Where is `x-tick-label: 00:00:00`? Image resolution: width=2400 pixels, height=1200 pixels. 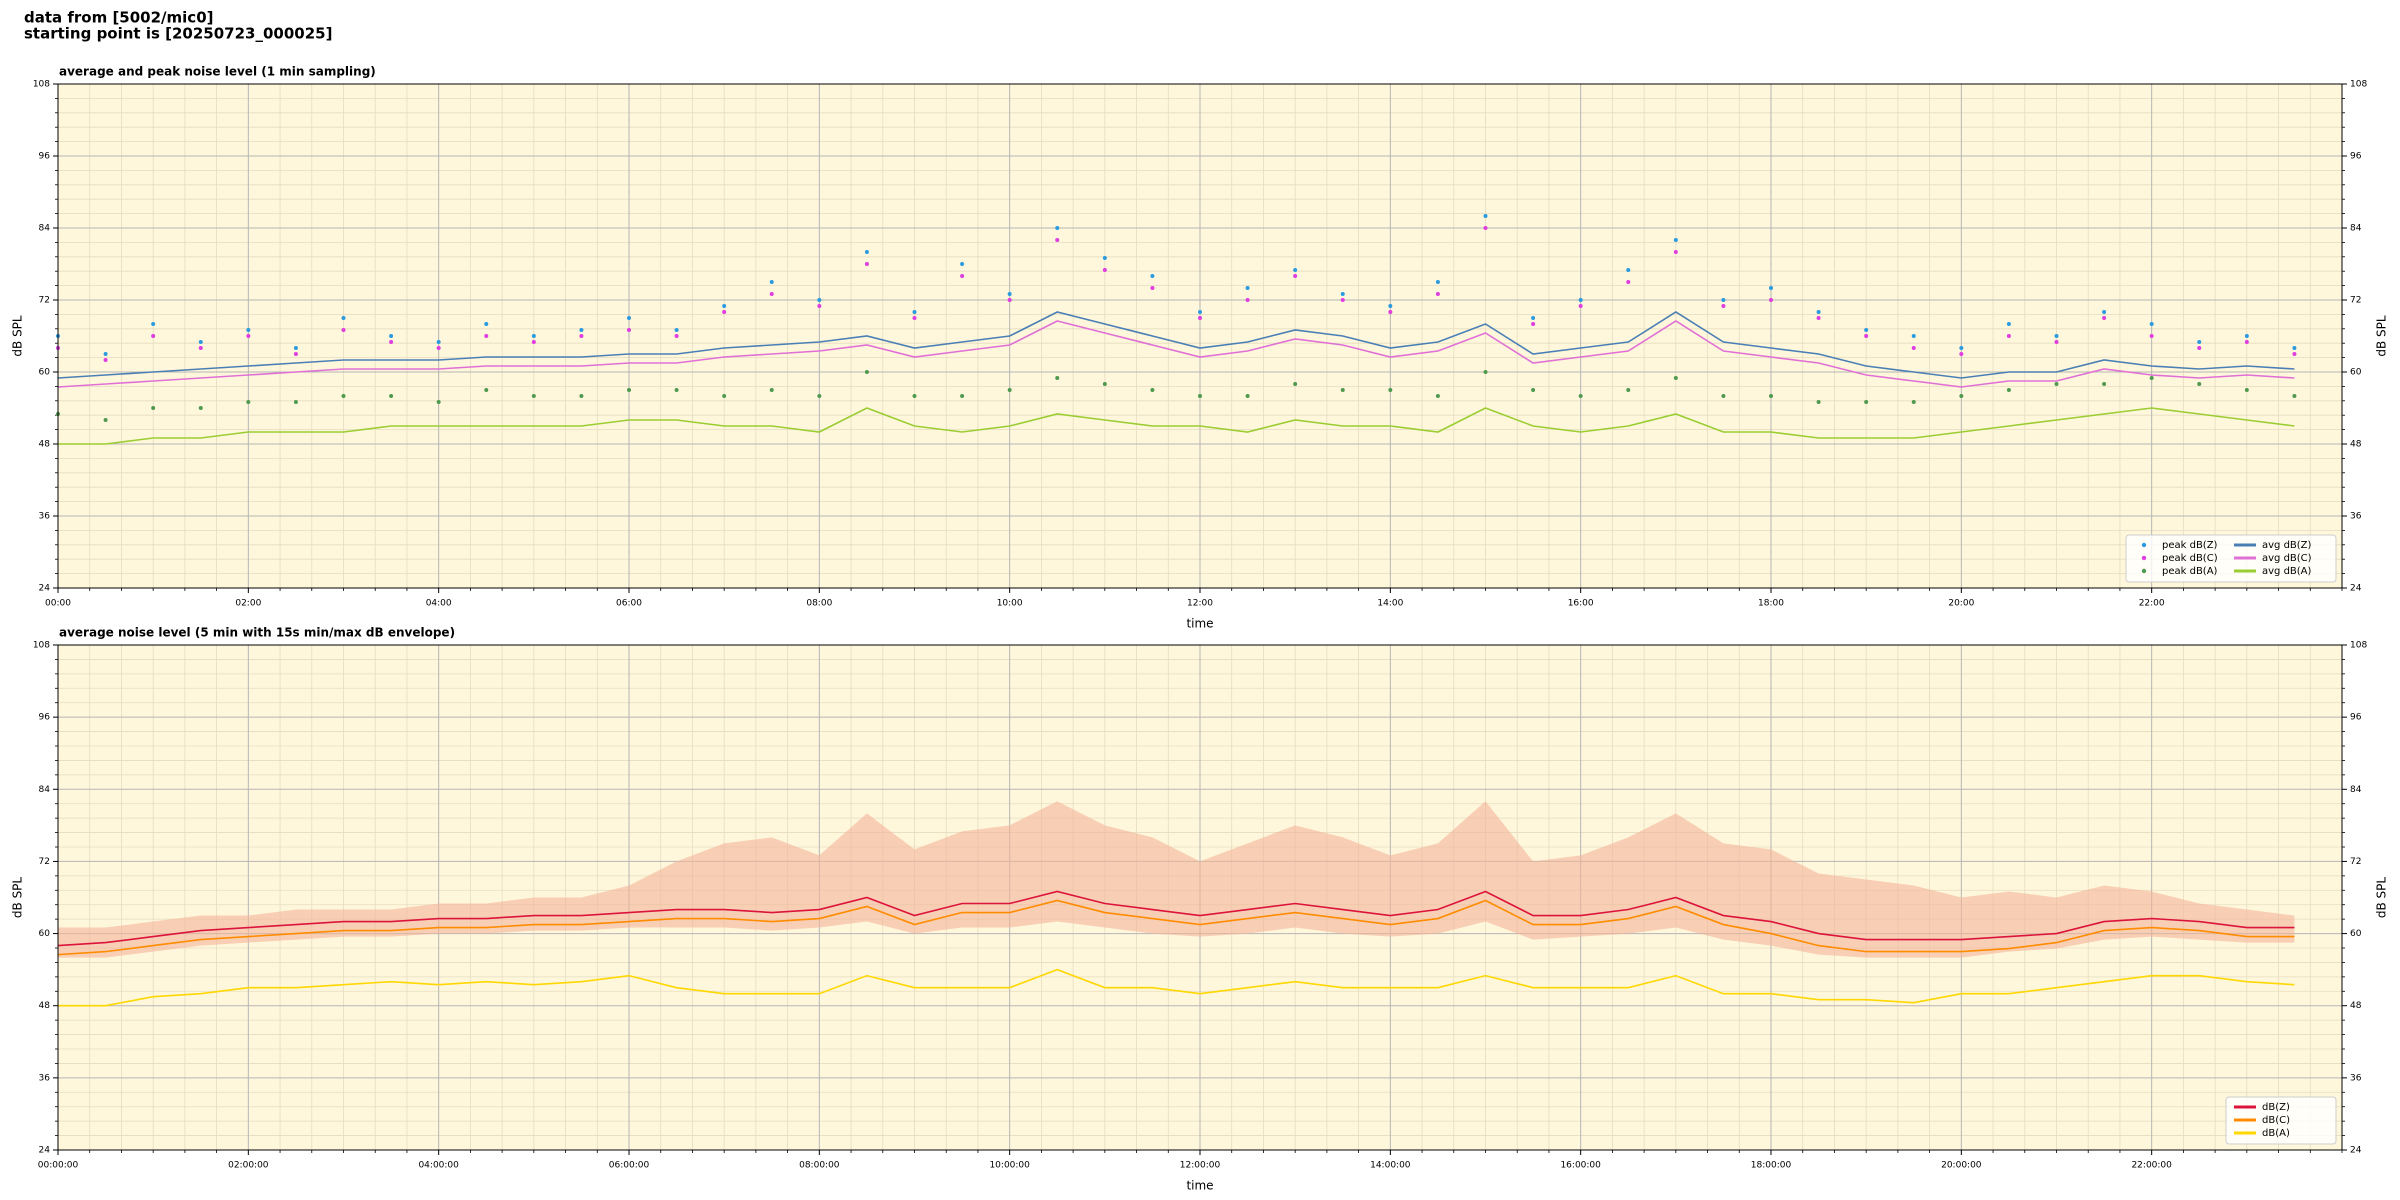 x-tick-label: 00:00:00 is located at coordinates (58, 1166).